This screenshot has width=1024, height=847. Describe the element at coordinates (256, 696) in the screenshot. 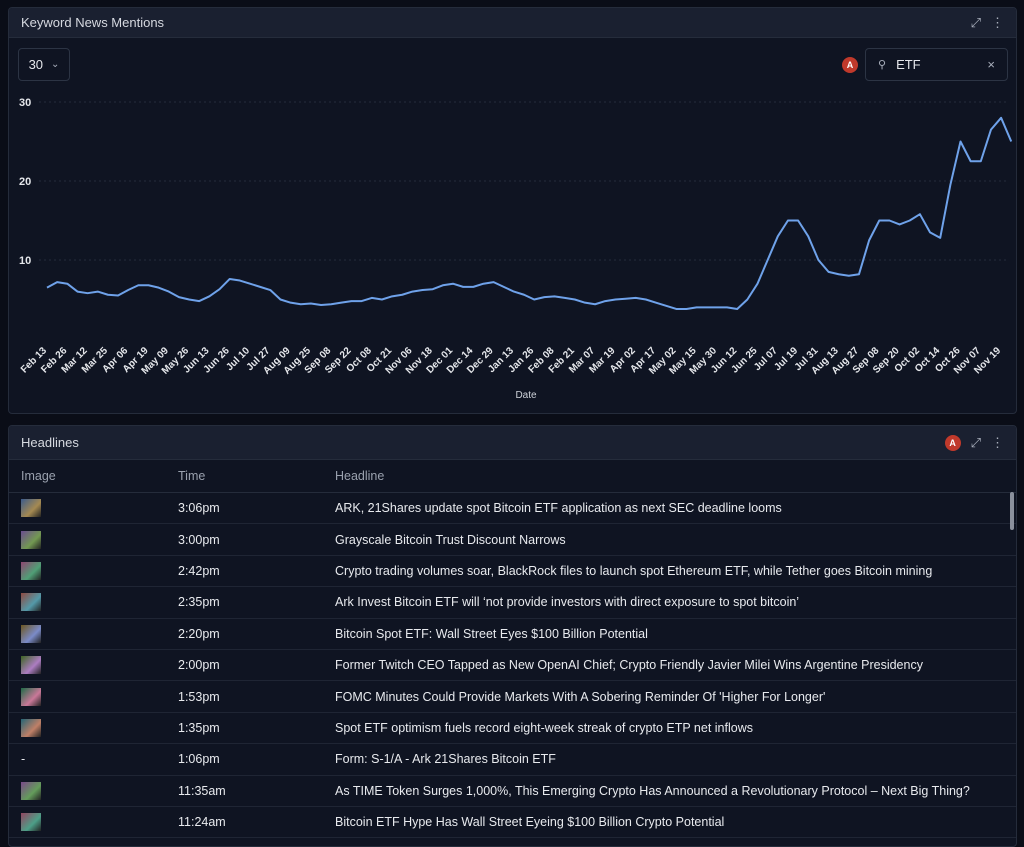

I see `time-cell: 1:53pm` at that location.